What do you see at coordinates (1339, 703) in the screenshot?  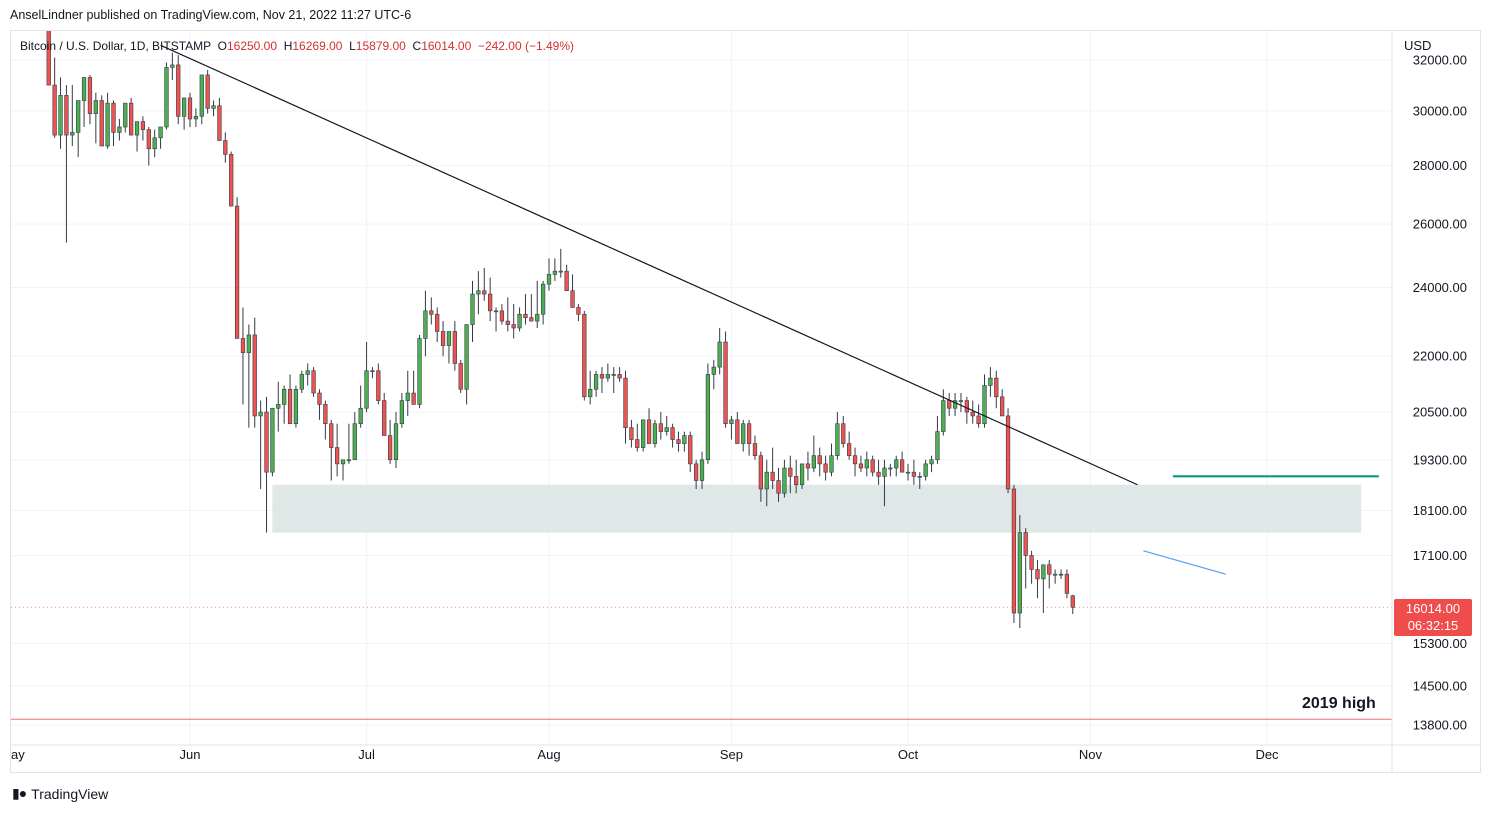 I see `annotation-2019-high: 2019 high` at bounding box center [1339, 703].